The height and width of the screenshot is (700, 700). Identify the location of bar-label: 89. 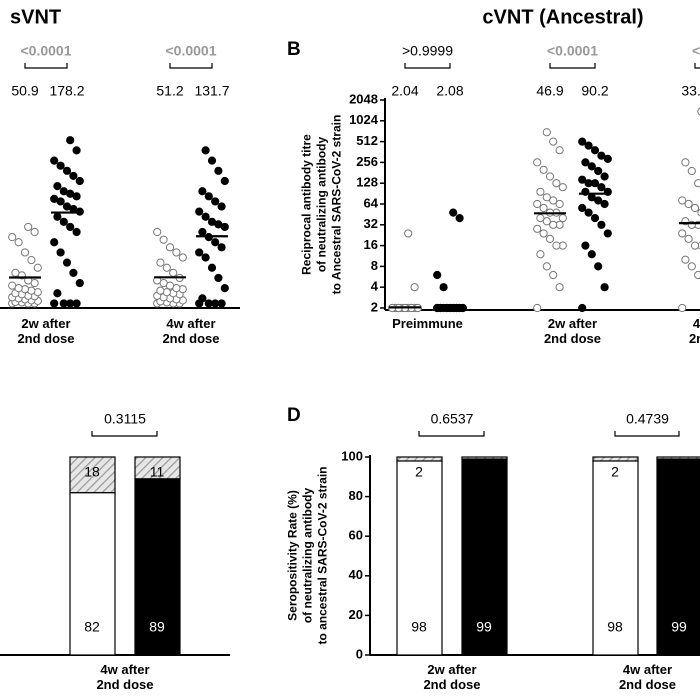
(157, 627).